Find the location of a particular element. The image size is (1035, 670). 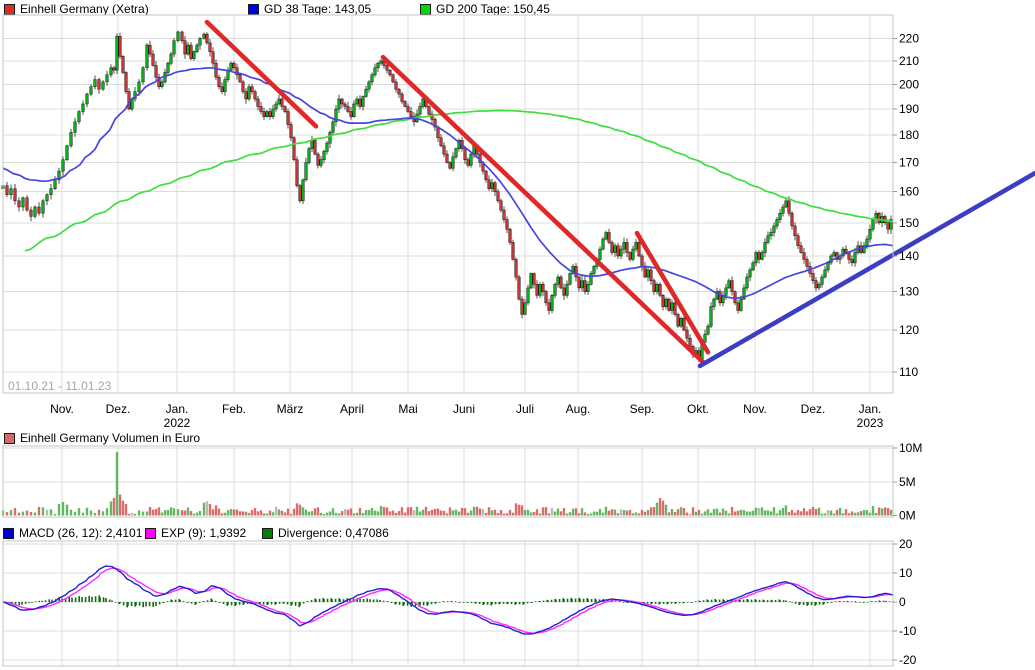

downtrend-2-line is located at coordinates (543, 209).